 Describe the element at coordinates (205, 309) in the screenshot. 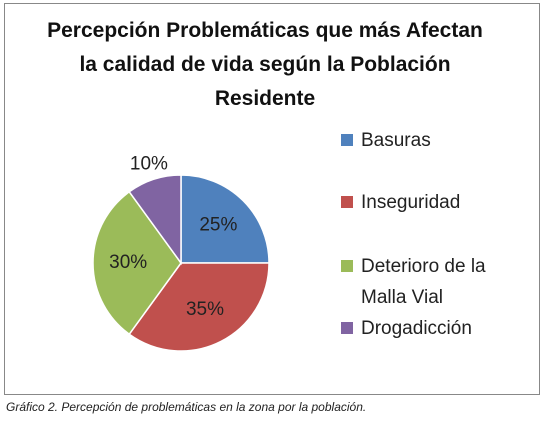

I see `value-label: 35%` at that location.